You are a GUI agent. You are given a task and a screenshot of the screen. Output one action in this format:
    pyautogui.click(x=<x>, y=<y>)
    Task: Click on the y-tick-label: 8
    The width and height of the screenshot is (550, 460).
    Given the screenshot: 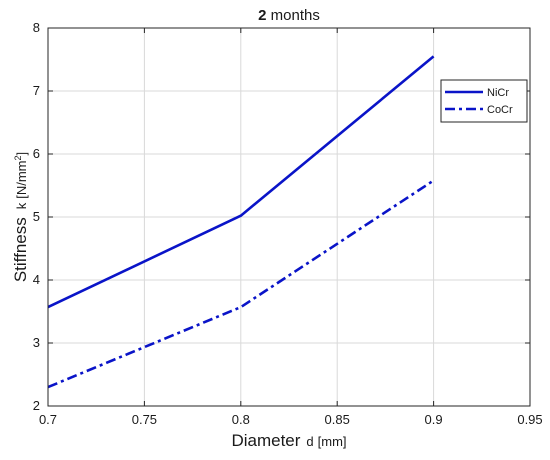 What is the action you would take?
    pyautogui.click(x=36, y=27)
    